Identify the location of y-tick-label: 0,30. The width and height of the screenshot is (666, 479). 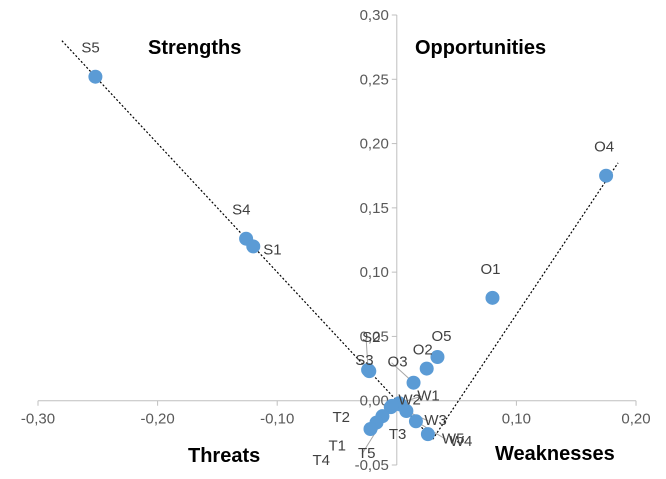
(374, 15).